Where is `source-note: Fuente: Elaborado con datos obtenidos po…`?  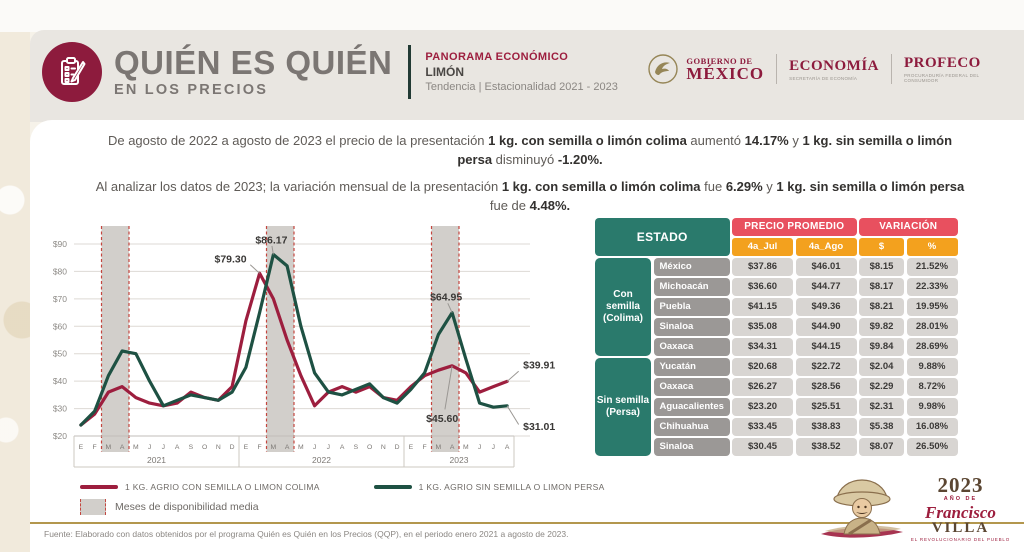
source-note: Fuente: Elaborado con datos obtenidos po… is located at coordinates (306, 534).